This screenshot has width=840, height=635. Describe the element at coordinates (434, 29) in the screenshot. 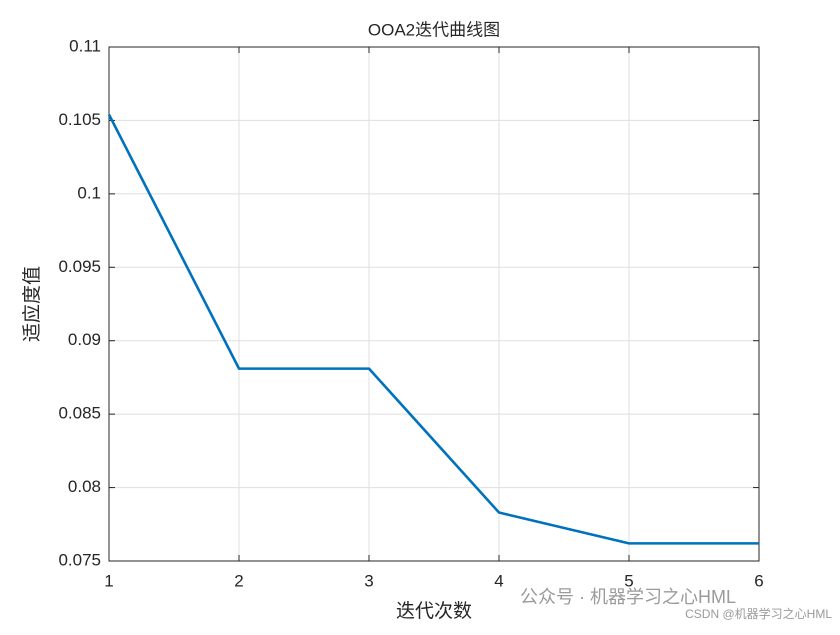

I see `chart-title: OOA2迭代曲线图` at that location.